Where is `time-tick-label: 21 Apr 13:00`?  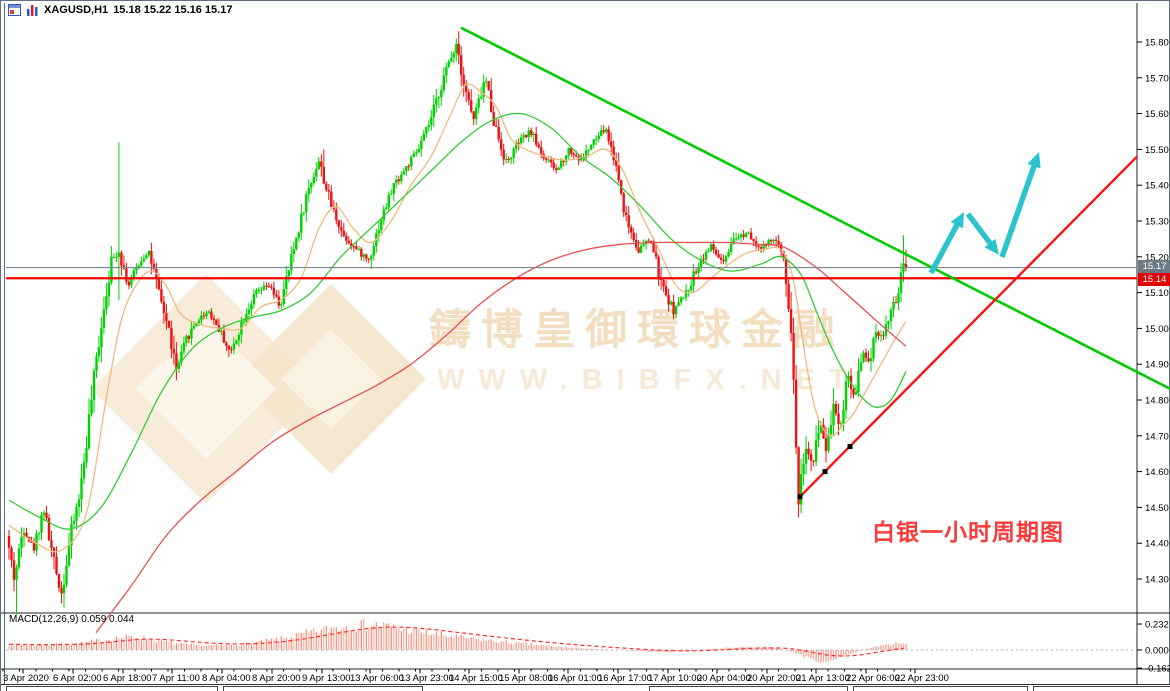
time-tick-label: 21 Apr 13:00 is located at coordinates (823, 678).